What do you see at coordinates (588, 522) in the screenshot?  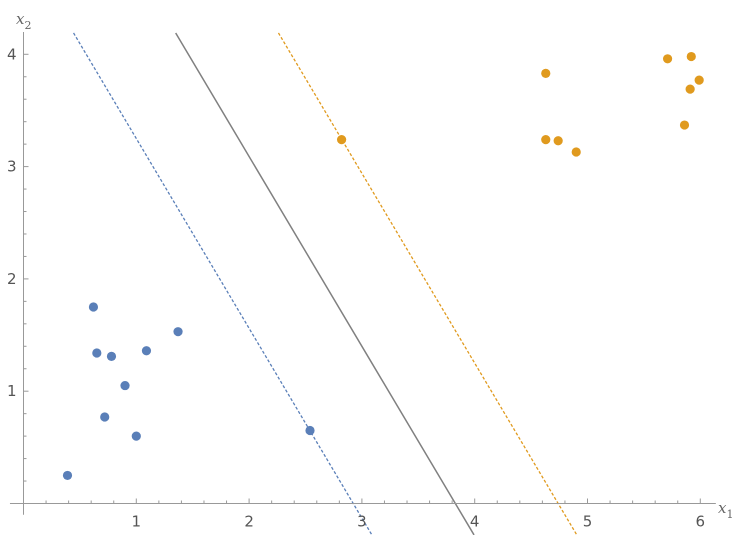 I see `x-tick-label: 5` at bounding box center [588, 522].